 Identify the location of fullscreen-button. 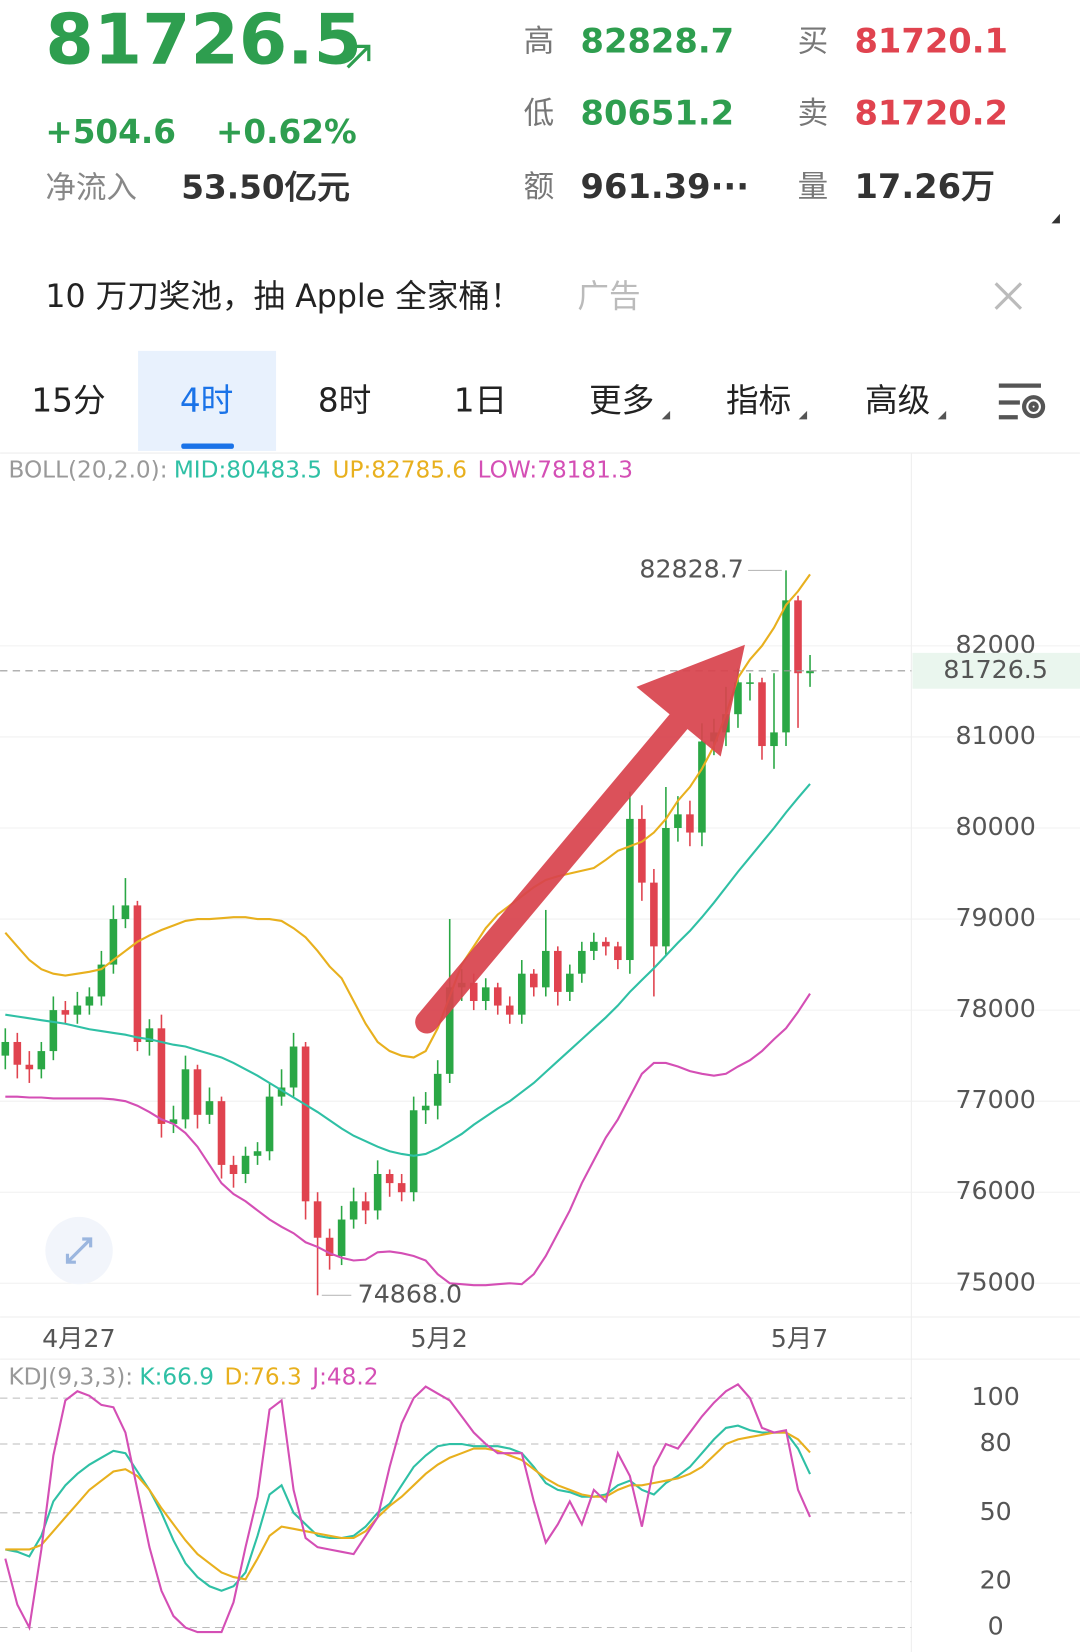
(79, 1250).